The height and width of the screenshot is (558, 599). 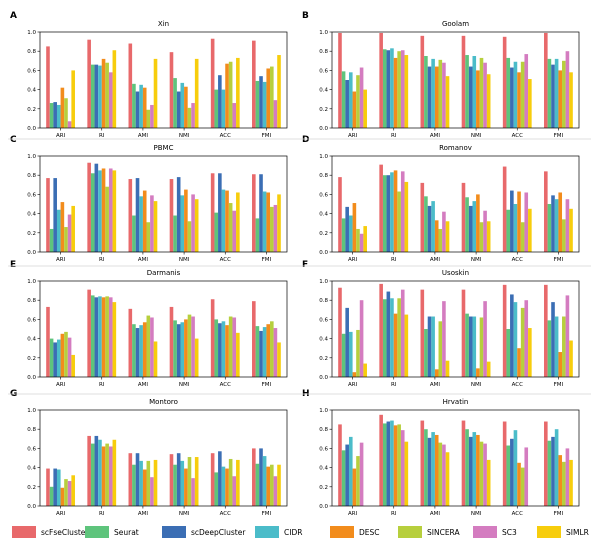 I want to click on panel-letter: E, so click(x=13, y=265).